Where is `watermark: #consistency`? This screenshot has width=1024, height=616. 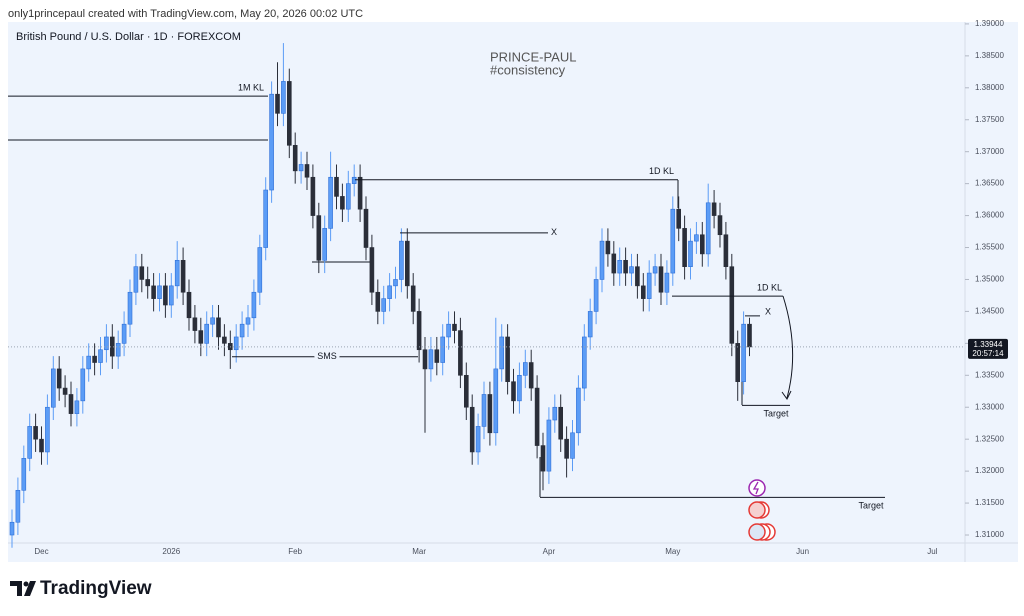 watermark: #consistency is located at coordinates (528, 69).